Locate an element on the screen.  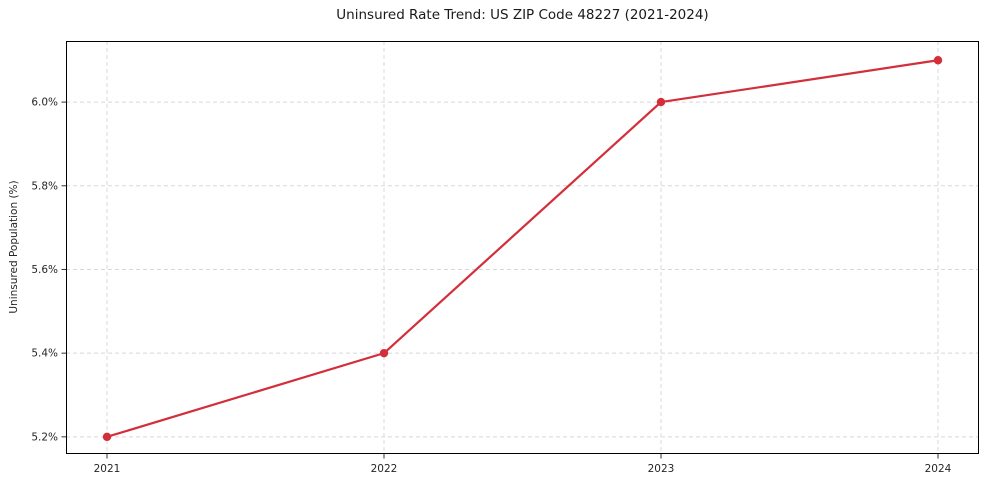
x-tick-label: 2023 is located at coordinates (661, 469).